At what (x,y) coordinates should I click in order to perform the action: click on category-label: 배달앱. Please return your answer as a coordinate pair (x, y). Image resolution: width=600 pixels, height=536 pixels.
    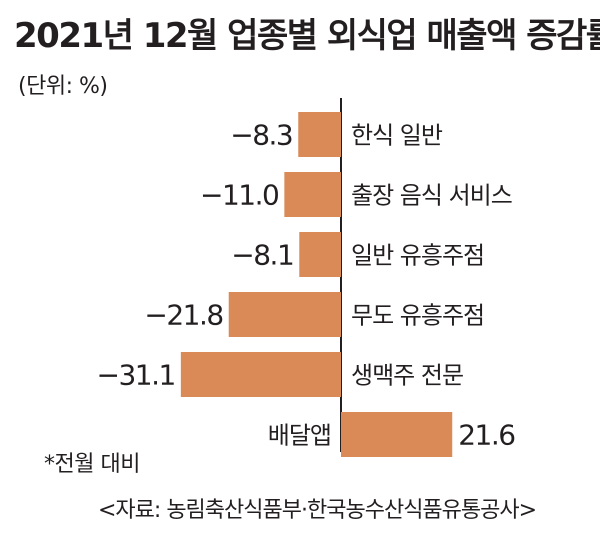
    Looking at the image, I should click on (299, 436).